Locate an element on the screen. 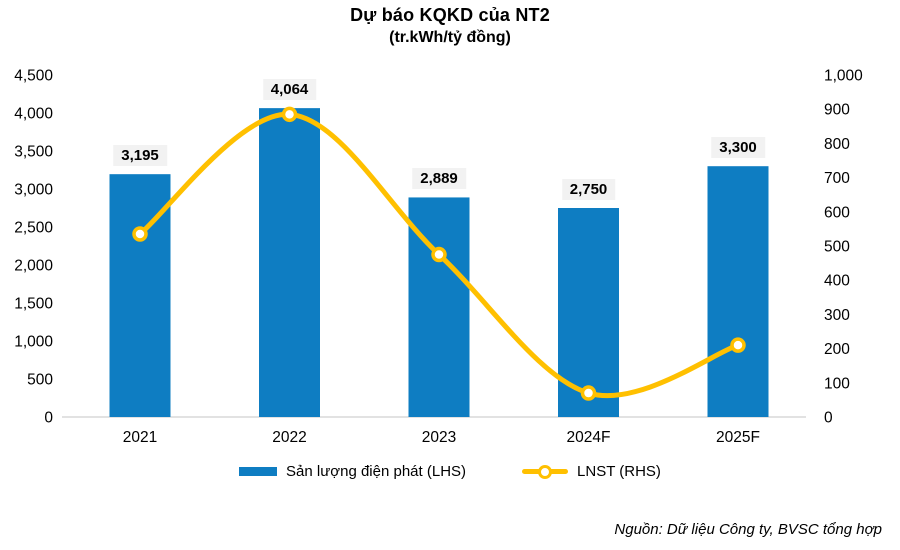  right-axis-tick-label: 800 is located at coordinates (837, 144).